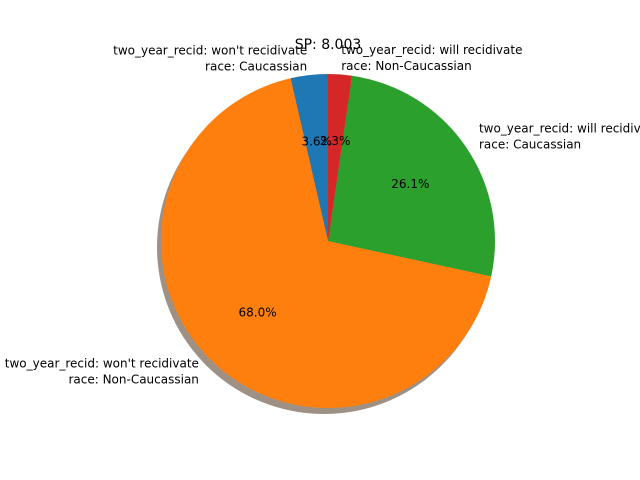 Image resolution: width=640 pixels, height=480 pixels. I want to click on pie-slice-two-year-recid-will-recidivate-race-non-caucassian, so click(340, 157).